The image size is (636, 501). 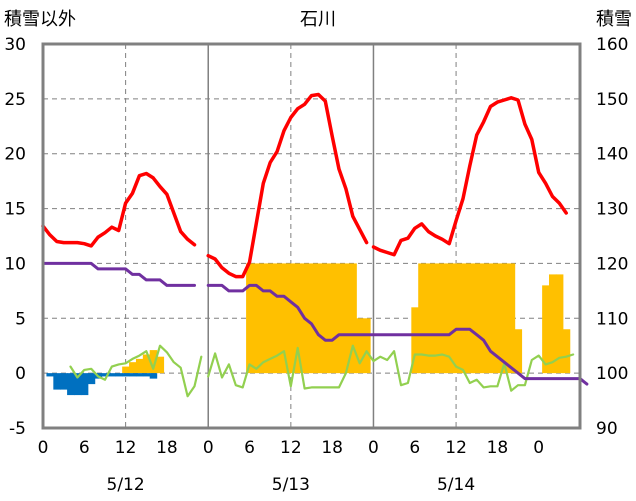 What do you see at coordinates (15, 100) in the screenshot?
I see `left-tick-label: 25` at bounding box center [15, 100].